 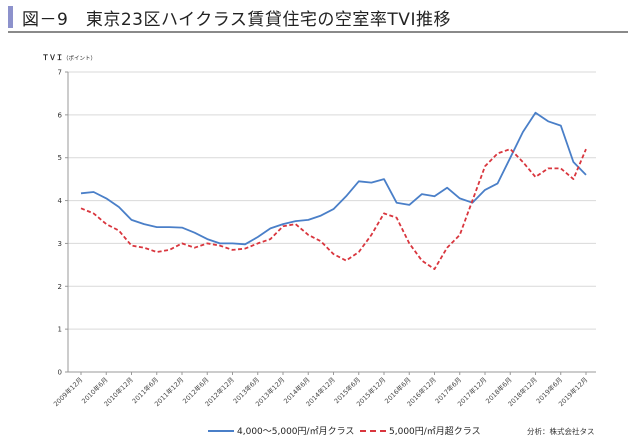 I want to click on y-tick-label: 2, so click(x=60, y=287).